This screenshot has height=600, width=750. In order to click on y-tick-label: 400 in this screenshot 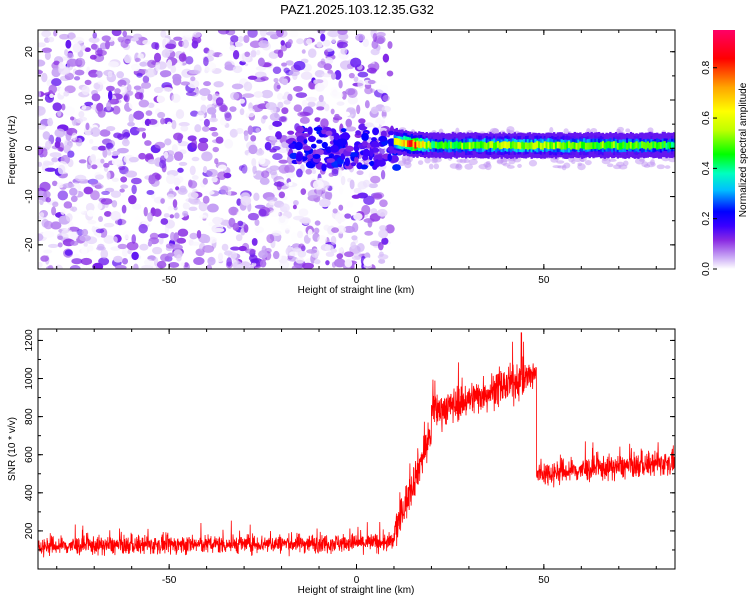, I will do `click(29, 492)`.